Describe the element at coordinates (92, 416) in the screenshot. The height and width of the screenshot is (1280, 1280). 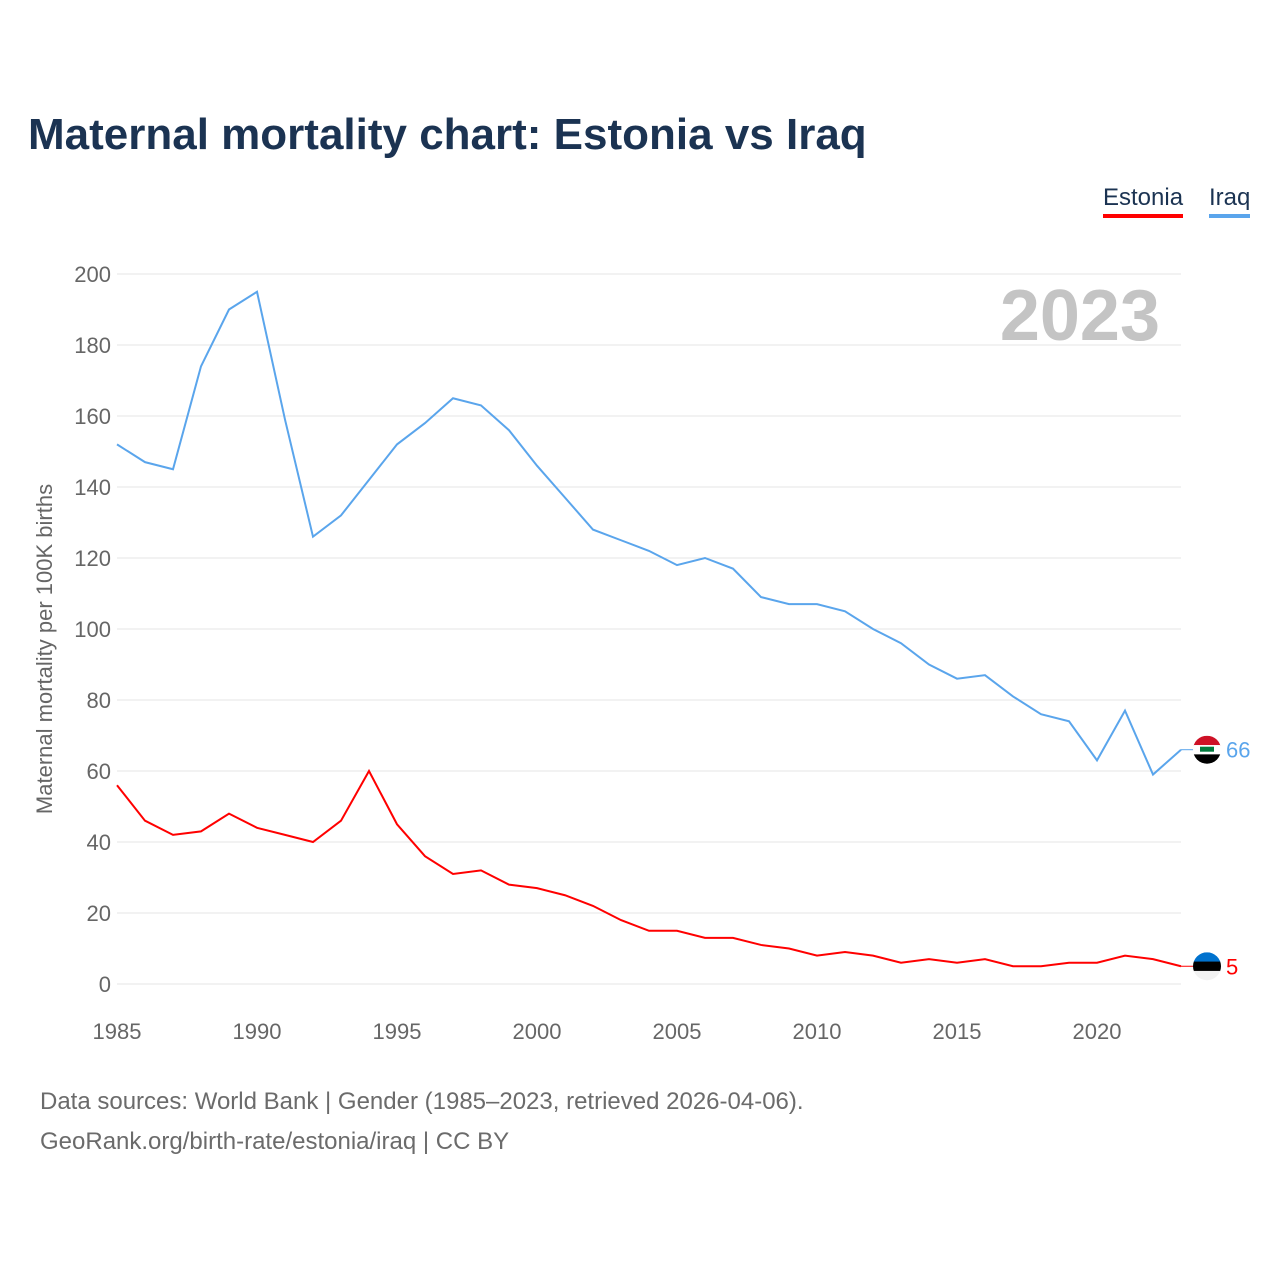
I see `y-tick-label: 160` at that location.